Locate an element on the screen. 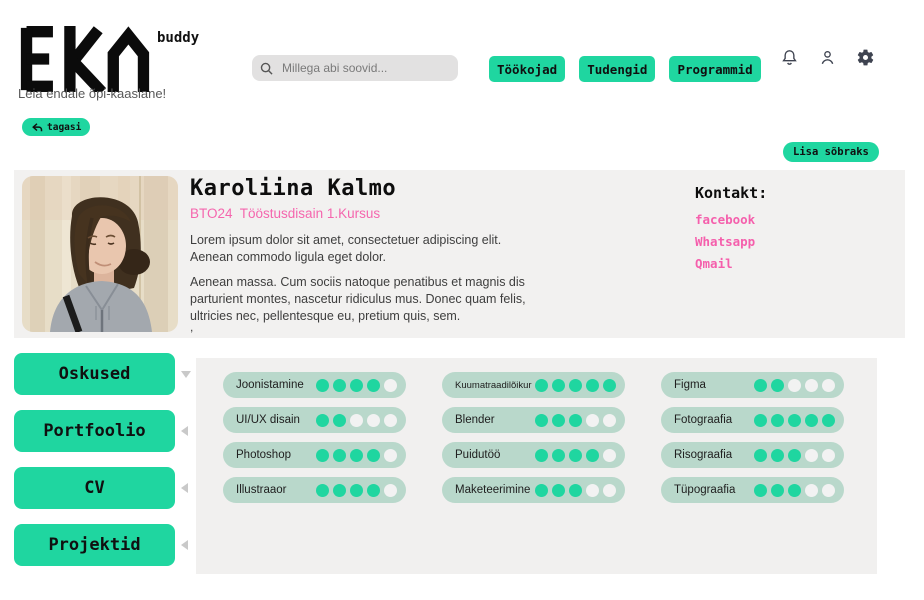  user-icon is located at coordinates (827, 57).